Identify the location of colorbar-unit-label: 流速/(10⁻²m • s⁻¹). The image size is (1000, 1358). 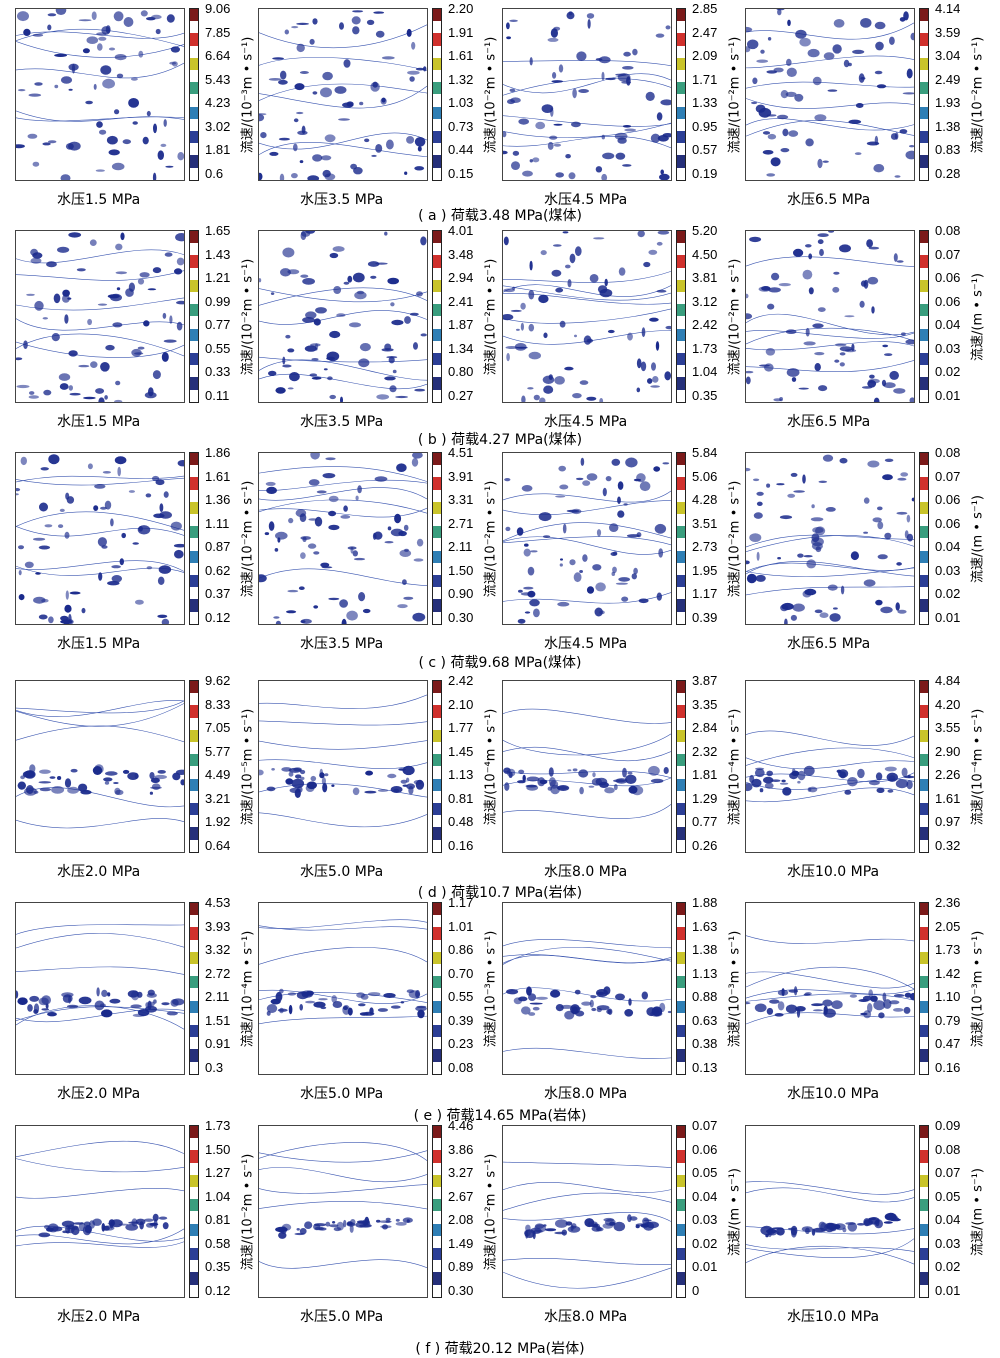
(733, 316).